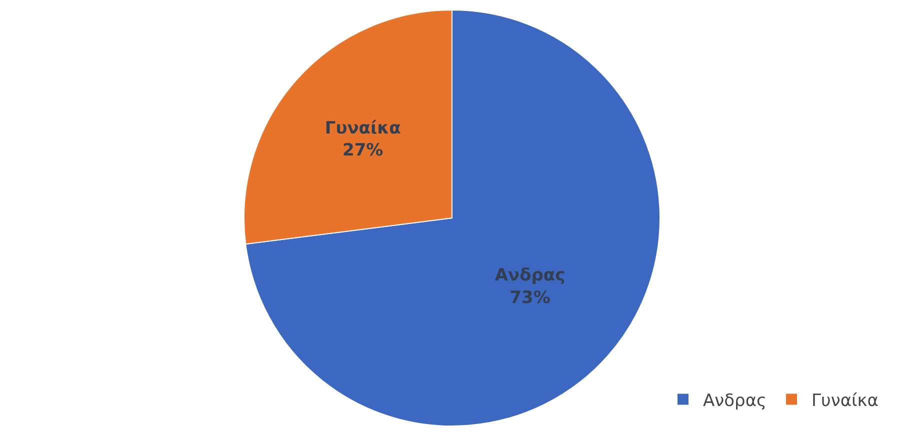 Image resolution: width=904 pixels, height=436 pixels. I want to click on data-label: 27%, so click(363, 150).